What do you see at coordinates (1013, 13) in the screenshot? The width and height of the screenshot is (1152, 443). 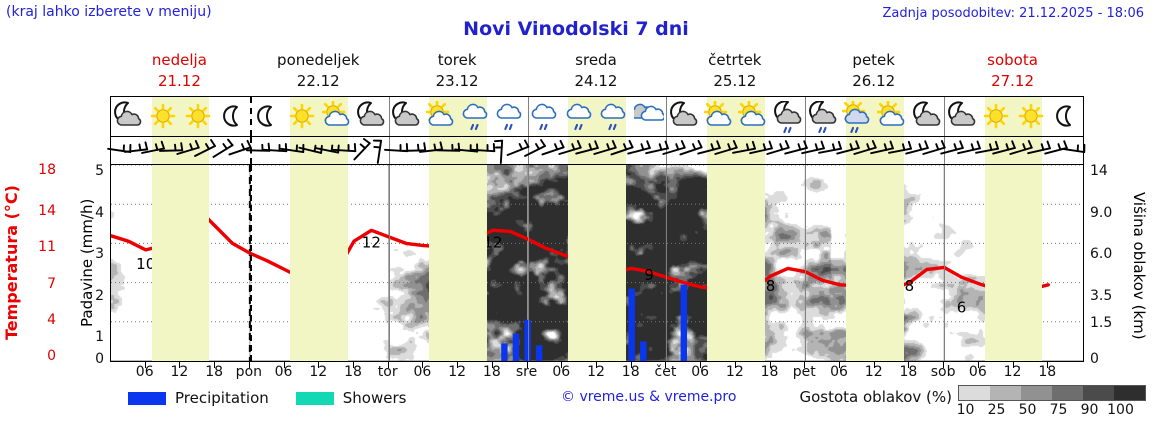 I see `last-updated-text: Zadnja posodobitev: 21.12.2025 - 18:06` at bounding box center [1013, 13].